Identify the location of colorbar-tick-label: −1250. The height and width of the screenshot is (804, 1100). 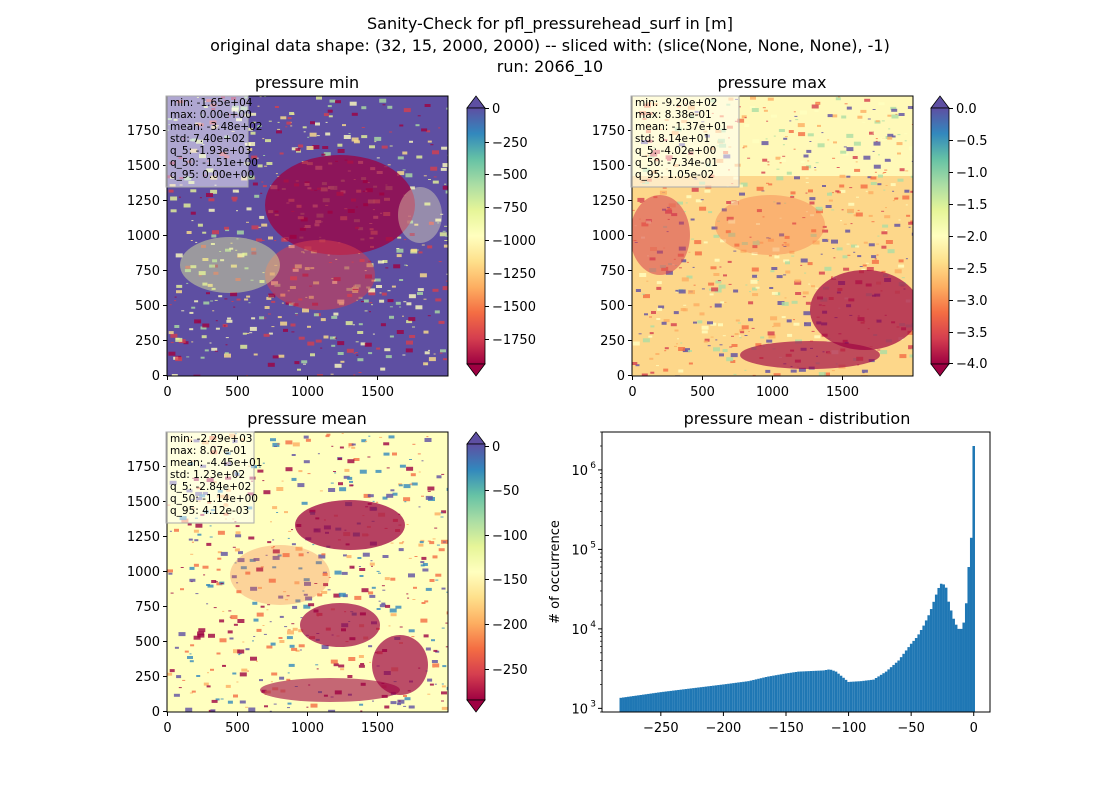
(514, 274).